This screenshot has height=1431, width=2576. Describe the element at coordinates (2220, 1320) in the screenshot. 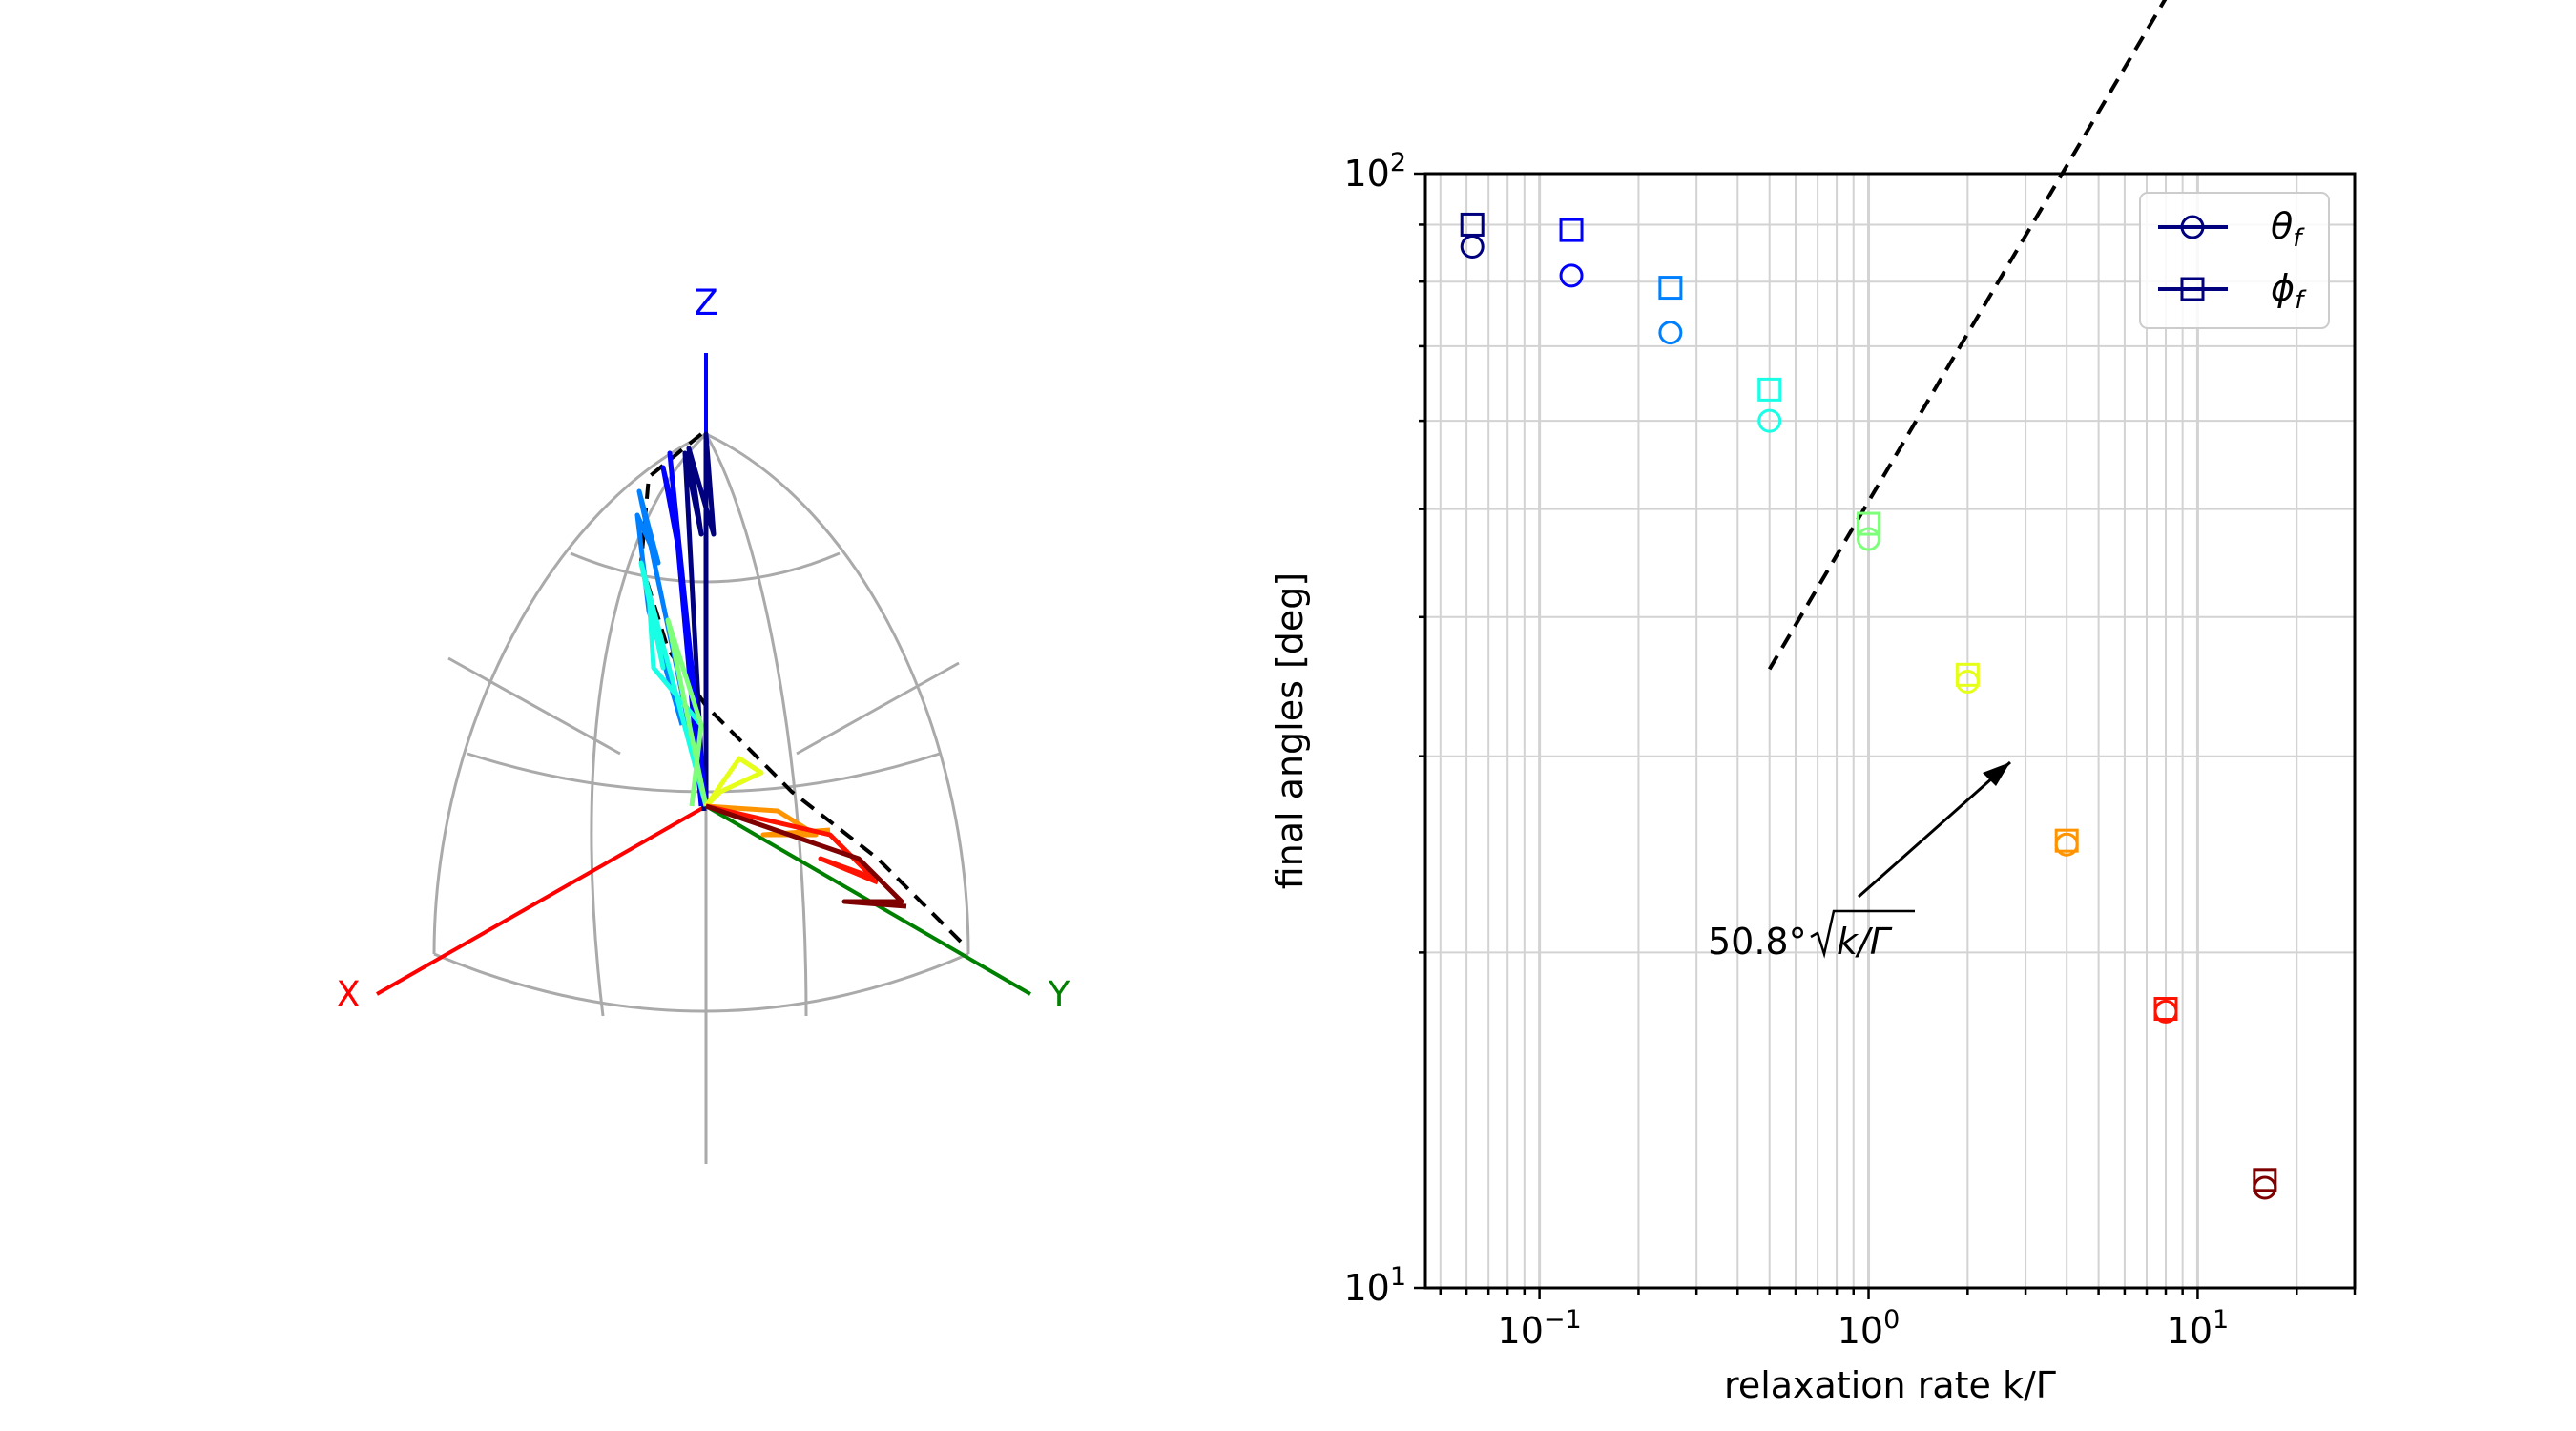

I see `x-tick-label-exponent: 1` at that location.